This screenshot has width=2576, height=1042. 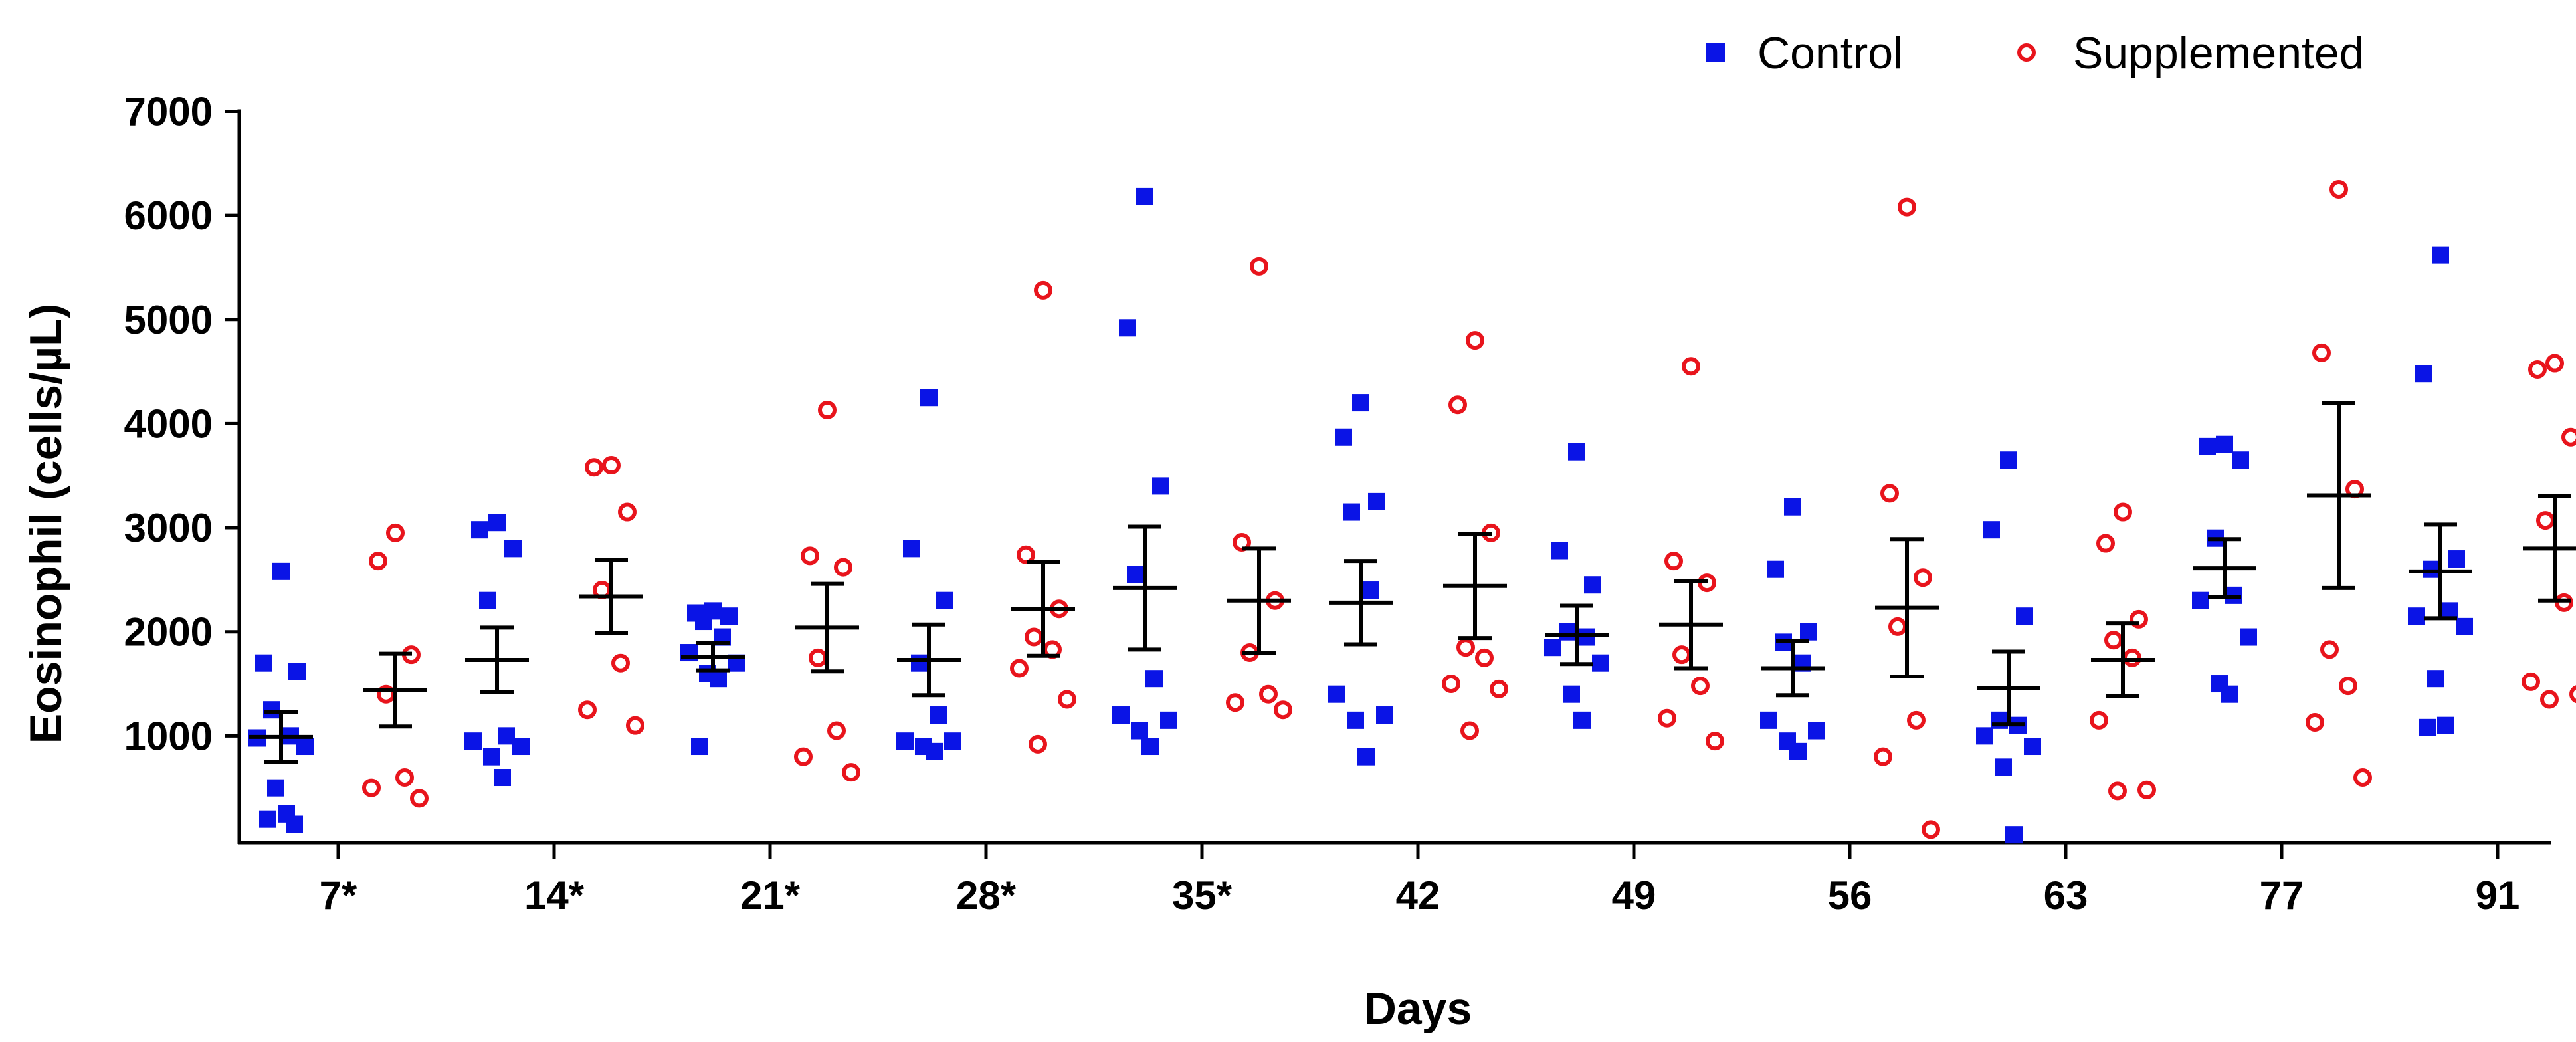 I want to click on x-ticks: 7* 14* 21* 28* 35* 42 49 56 63 77 91, so click(x=1420, y=881).